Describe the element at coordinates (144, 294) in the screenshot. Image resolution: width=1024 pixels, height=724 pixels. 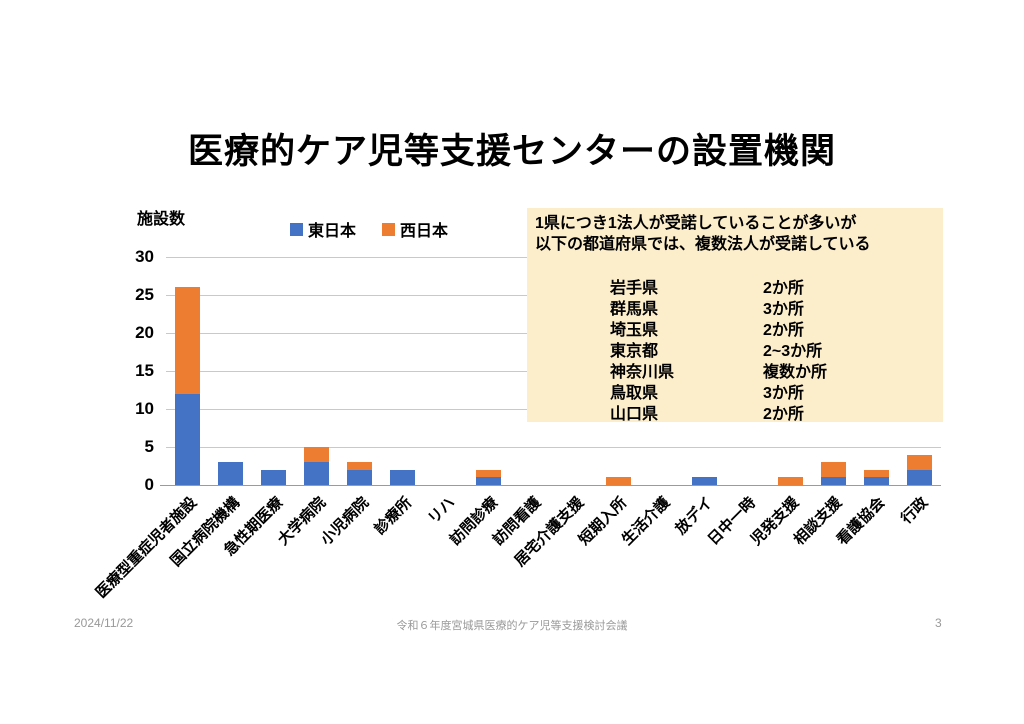
I see `y-tick-label: 25` at that location.